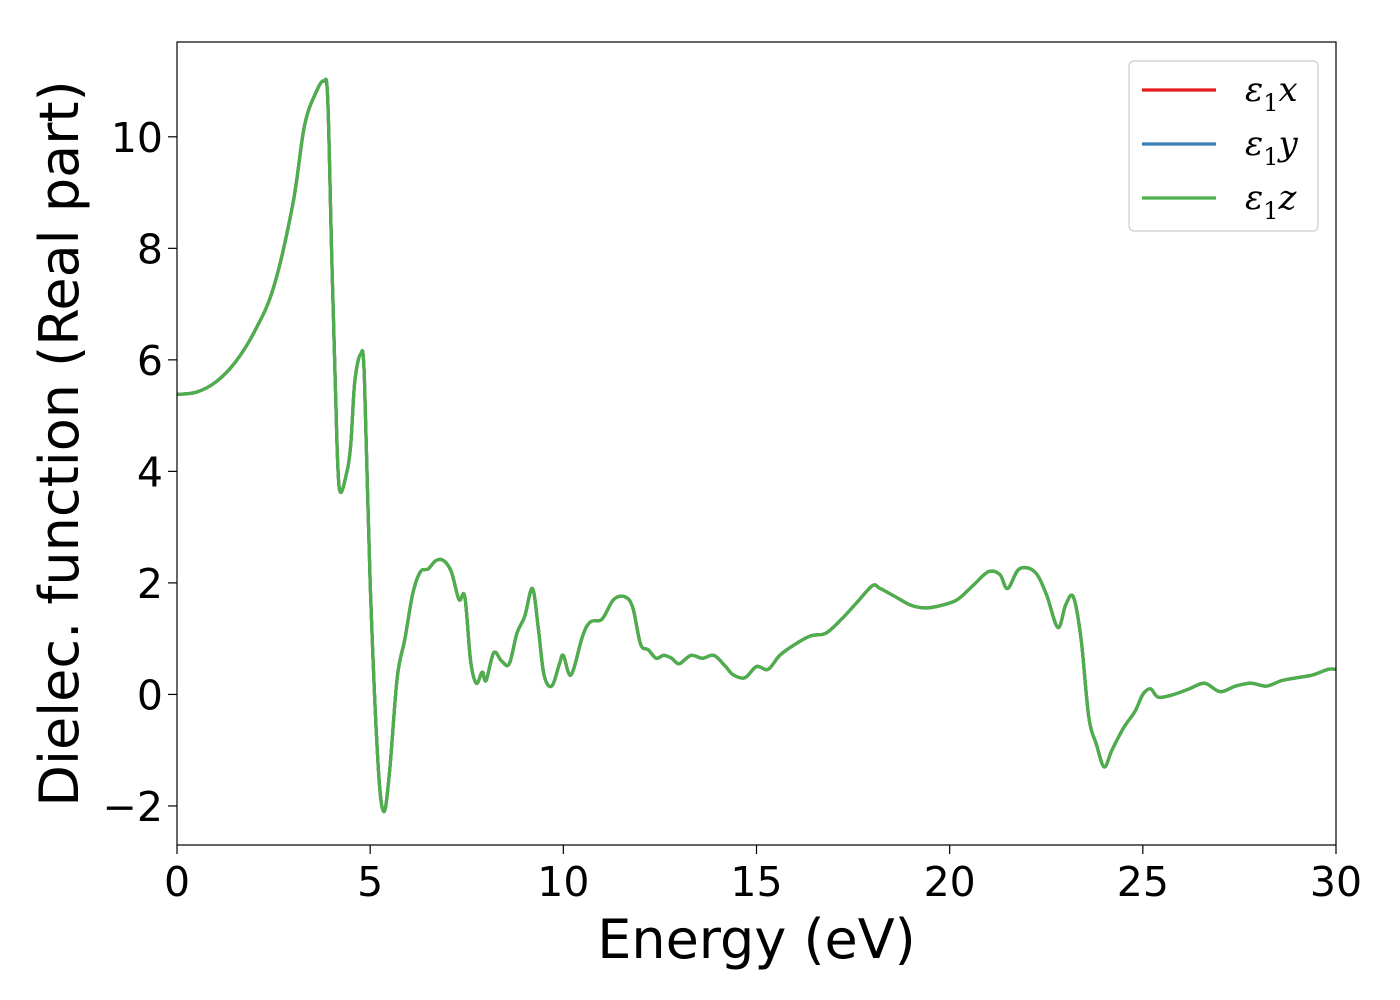  Describe the element at coordinates (150, 584) in the screenshot. I see `y-tick-label: 2` at that location.